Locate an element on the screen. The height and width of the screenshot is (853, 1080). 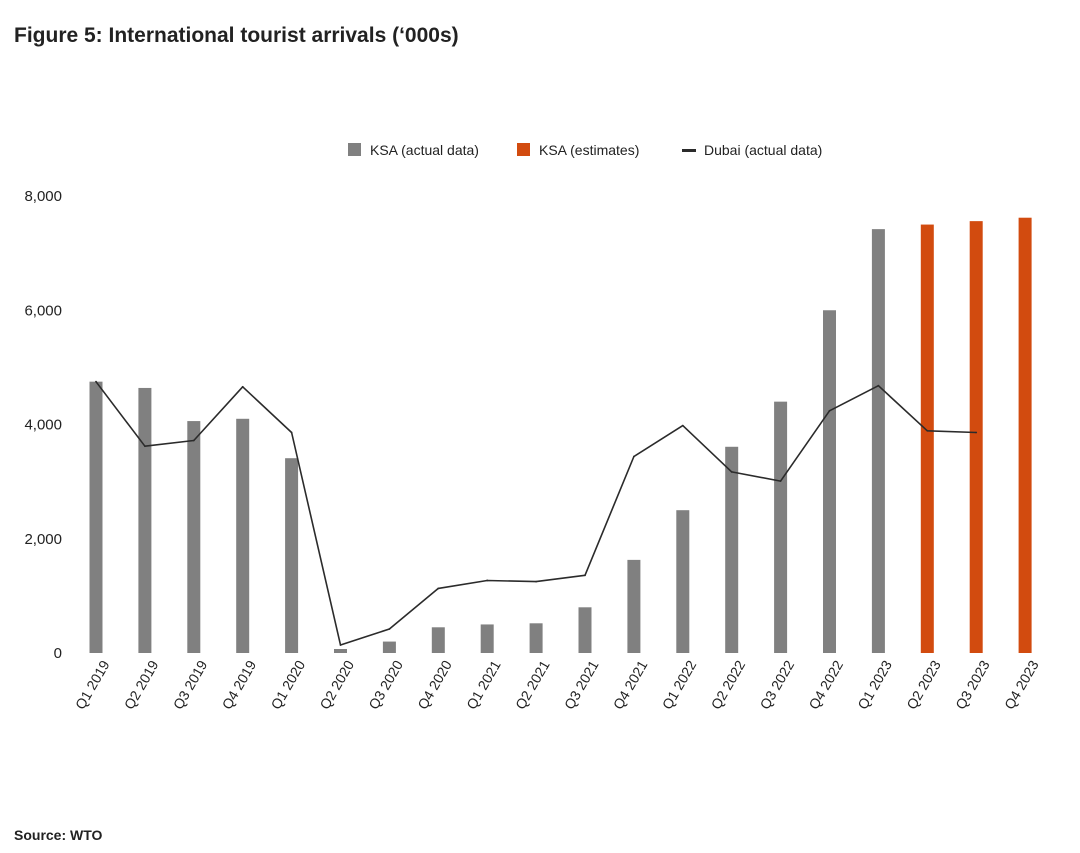
x-tick-label: Q1 2019 is located at coordinates (92, 684).